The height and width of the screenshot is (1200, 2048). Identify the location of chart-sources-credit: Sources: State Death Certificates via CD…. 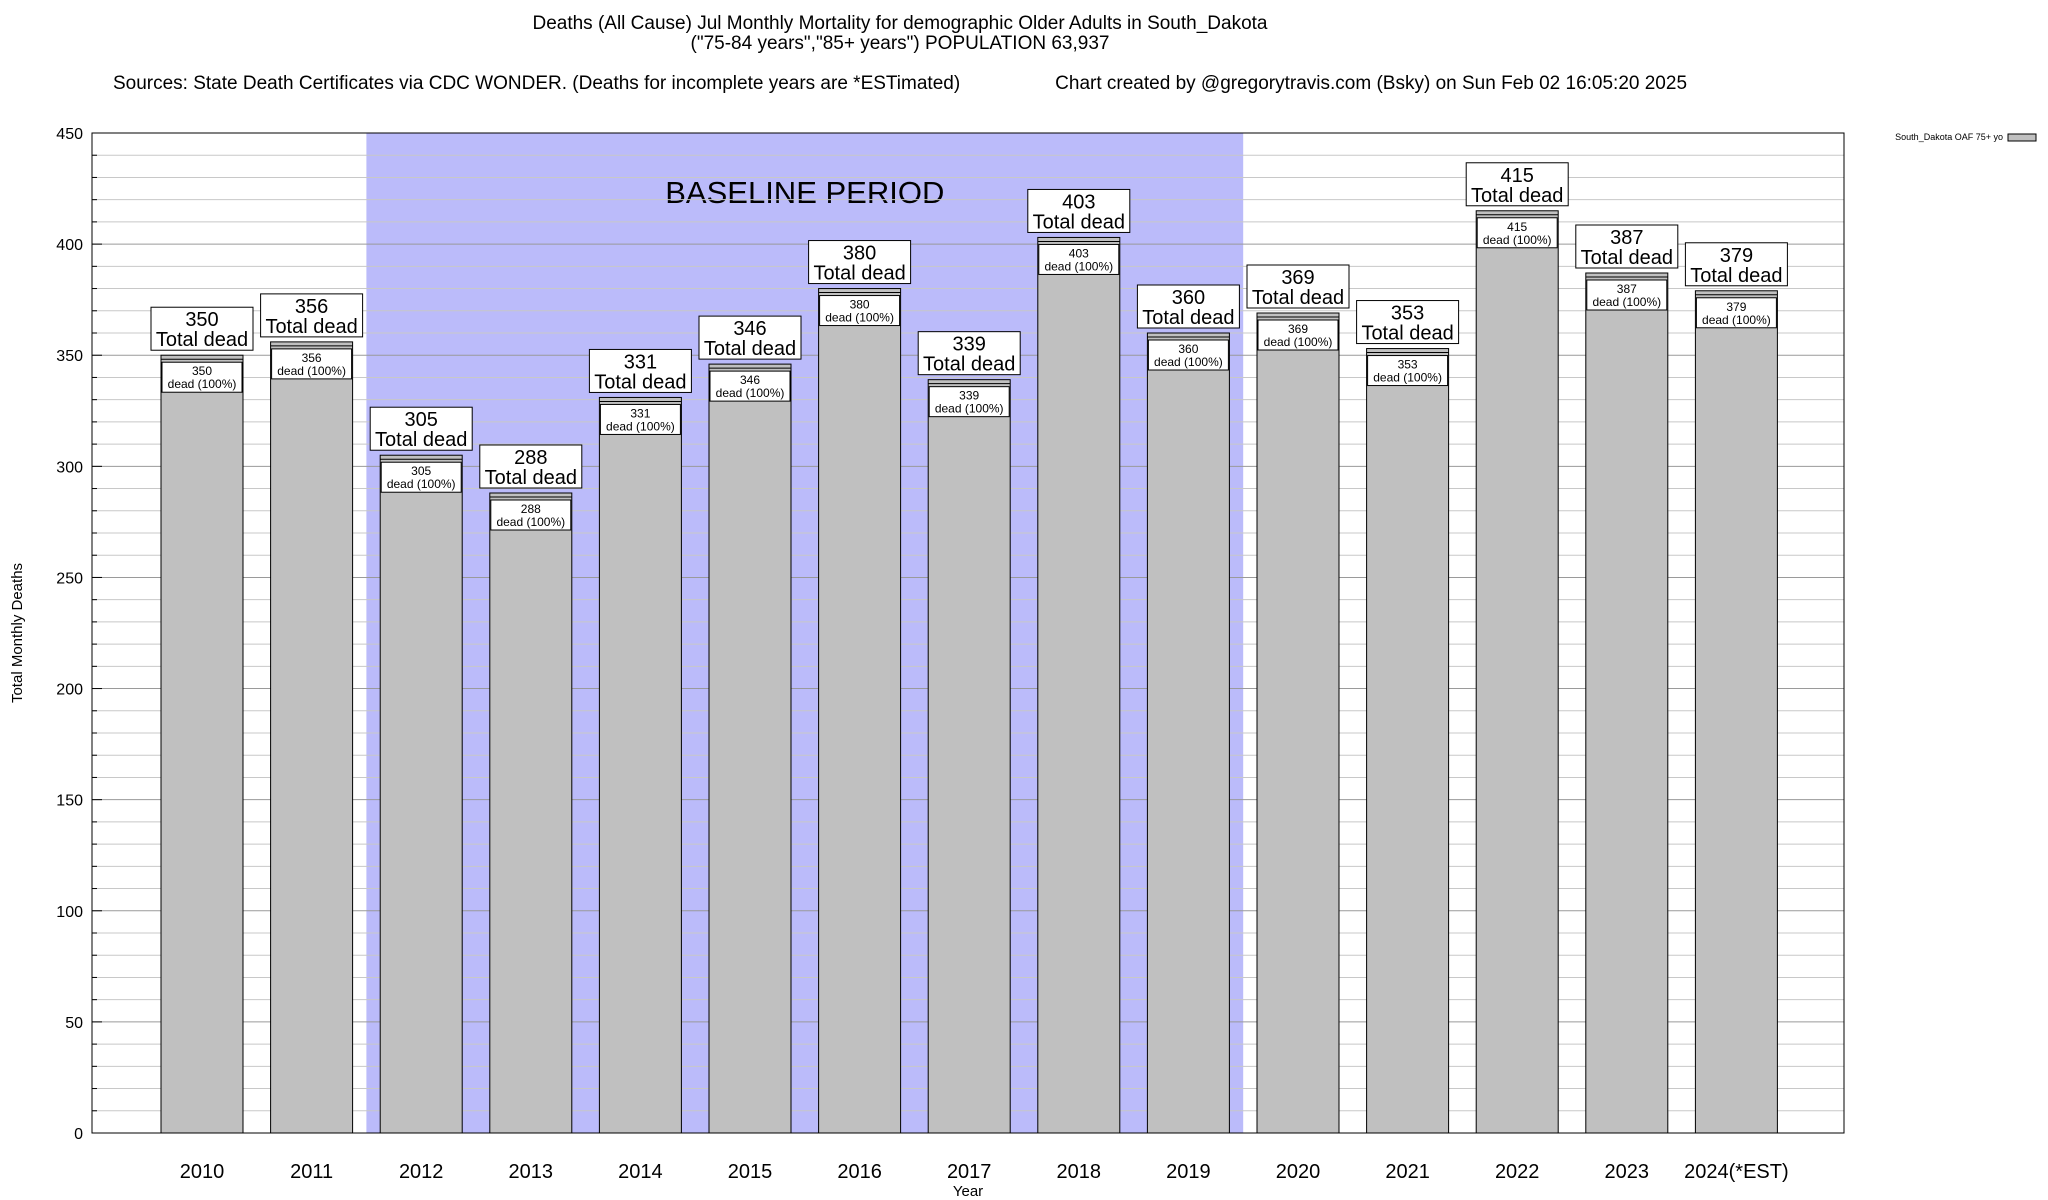
(900, 74).